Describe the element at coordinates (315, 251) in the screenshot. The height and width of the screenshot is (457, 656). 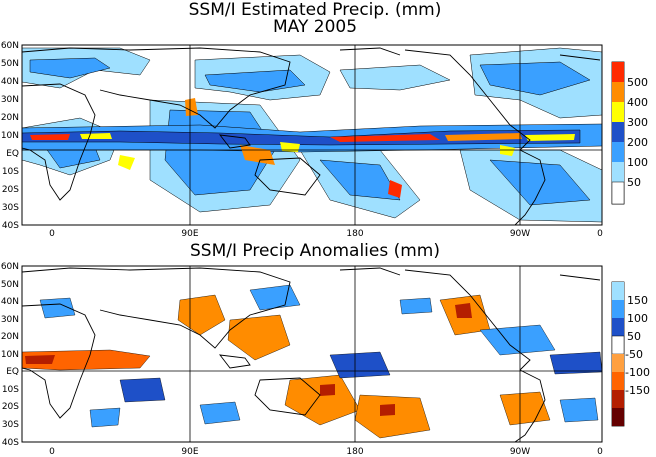
I see `bottom-title: SSM/I Precip Anomalies (mm)` at that location.